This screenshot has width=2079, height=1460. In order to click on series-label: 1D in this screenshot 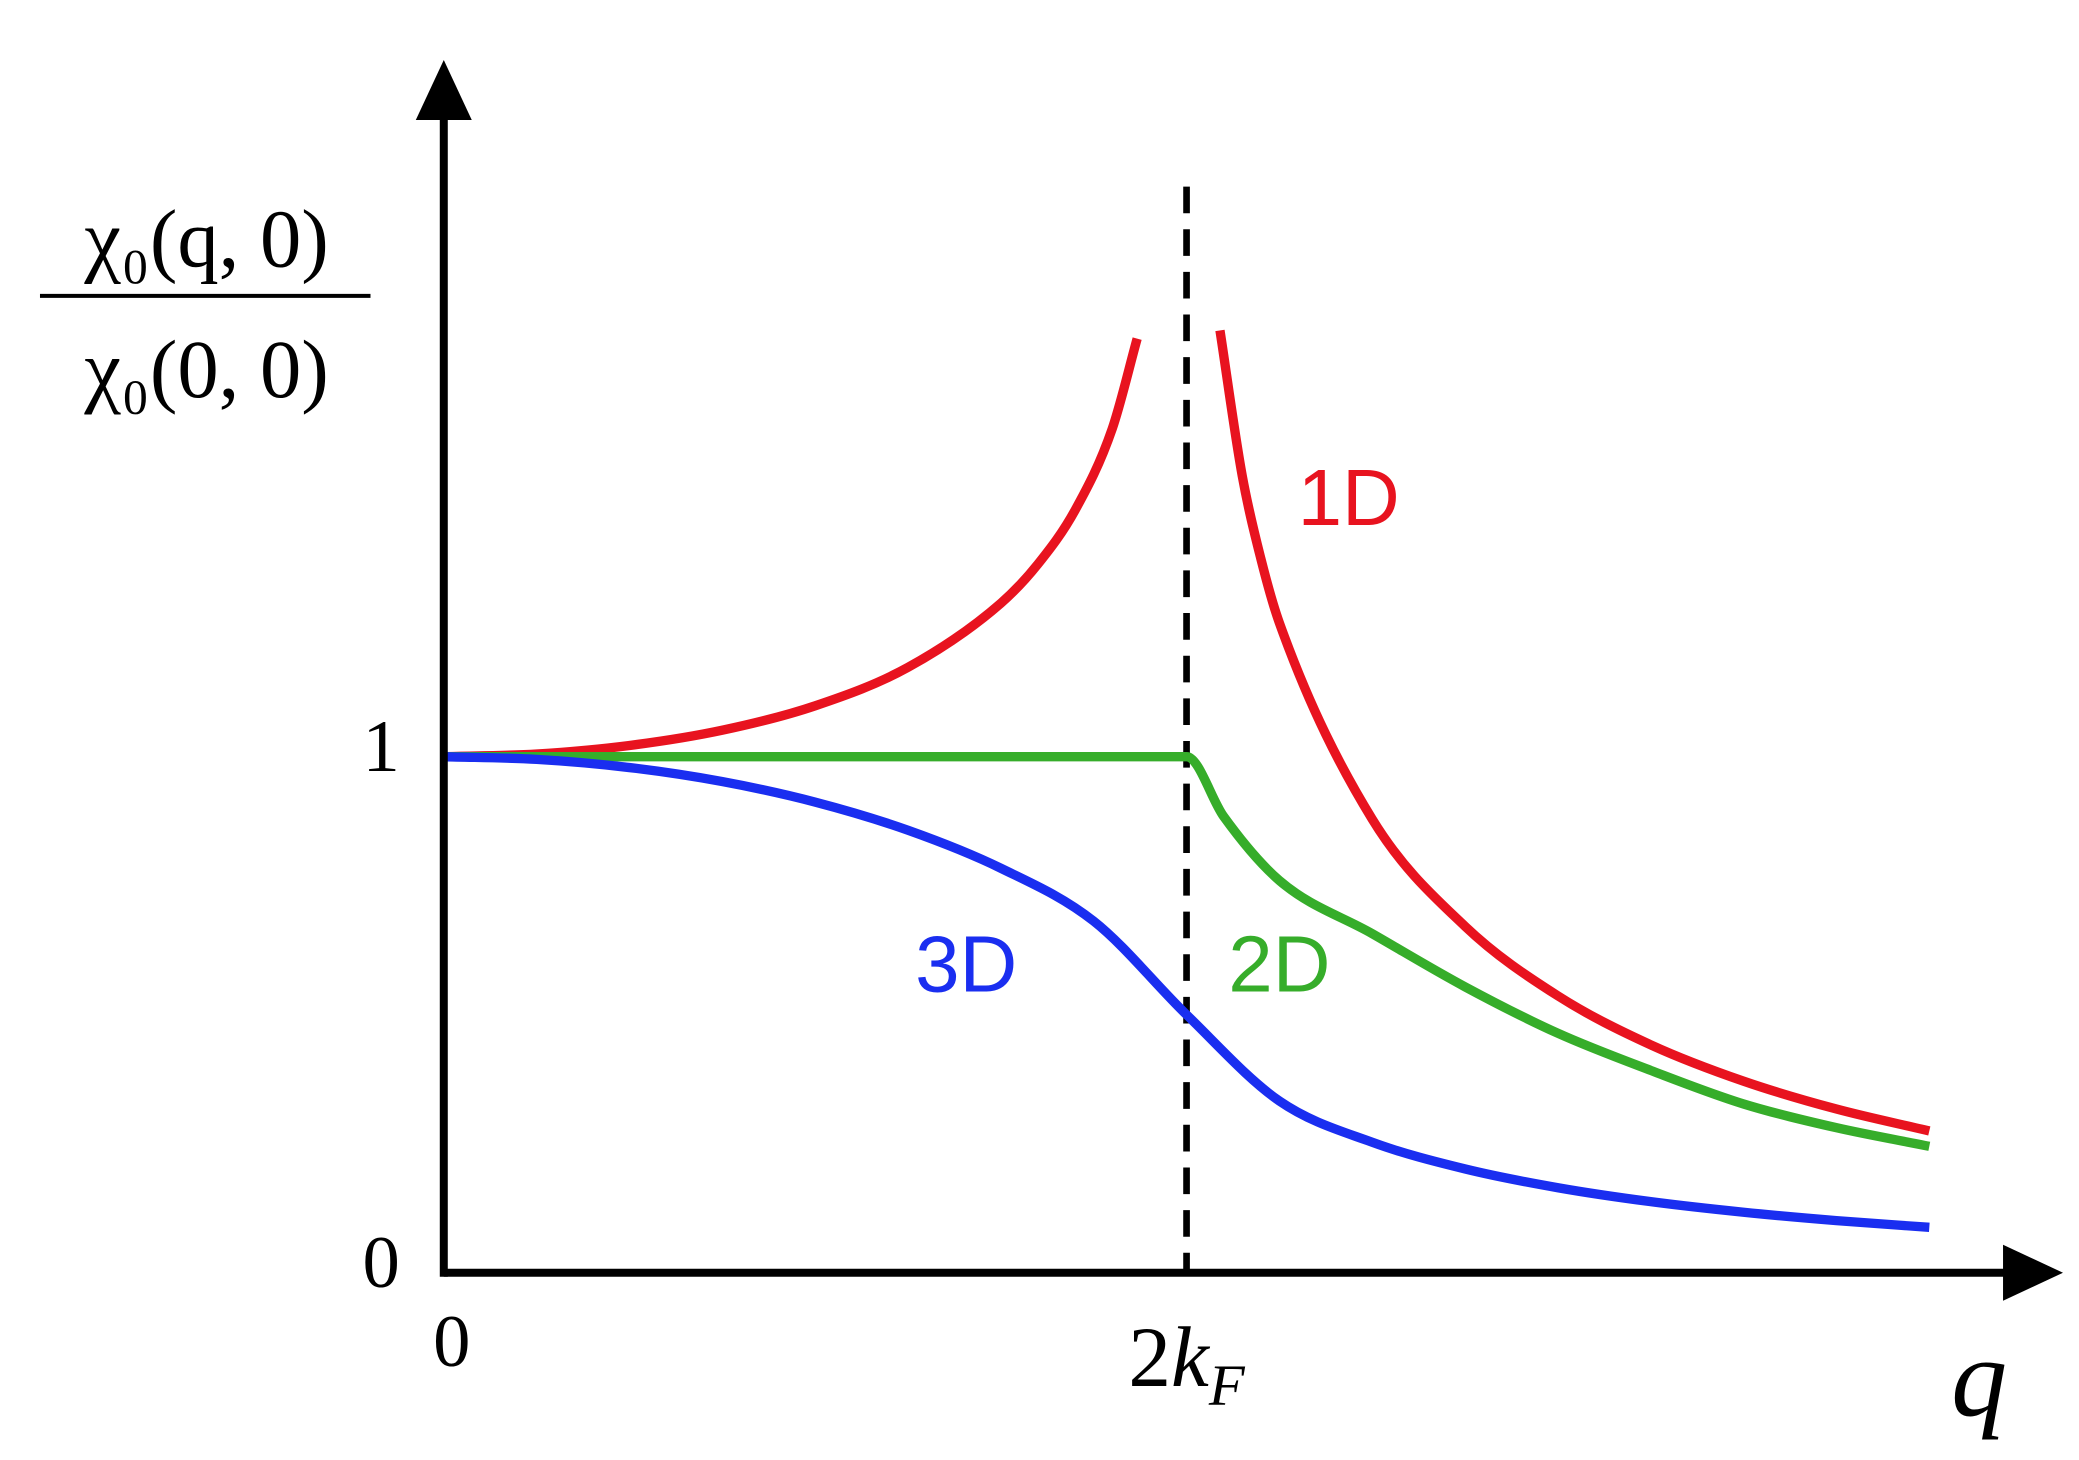, I will do `click(1349, 497)`.